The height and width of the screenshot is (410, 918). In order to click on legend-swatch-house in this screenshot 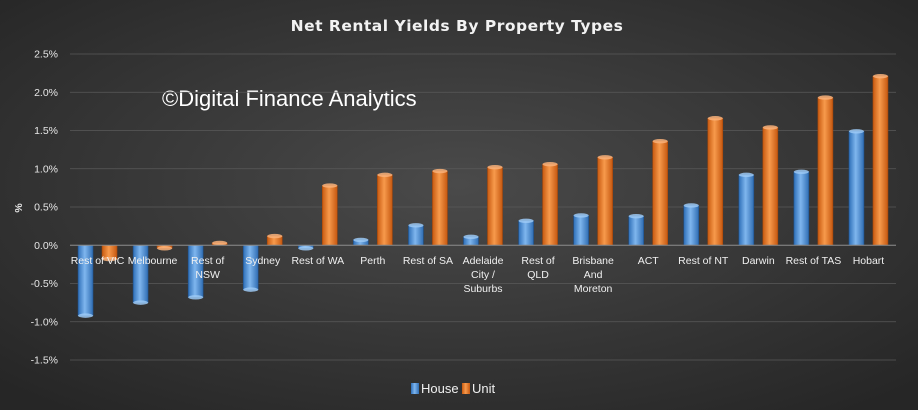, I will do `click(415, 388)`.